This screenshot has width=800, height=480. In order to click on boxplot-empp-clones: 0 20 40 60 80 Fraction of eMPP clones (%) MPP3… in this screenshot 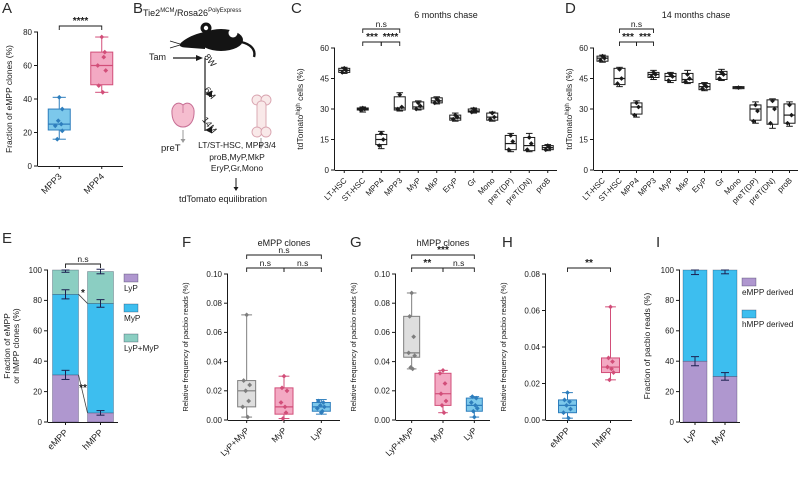, I will do `click(68, 119)`.